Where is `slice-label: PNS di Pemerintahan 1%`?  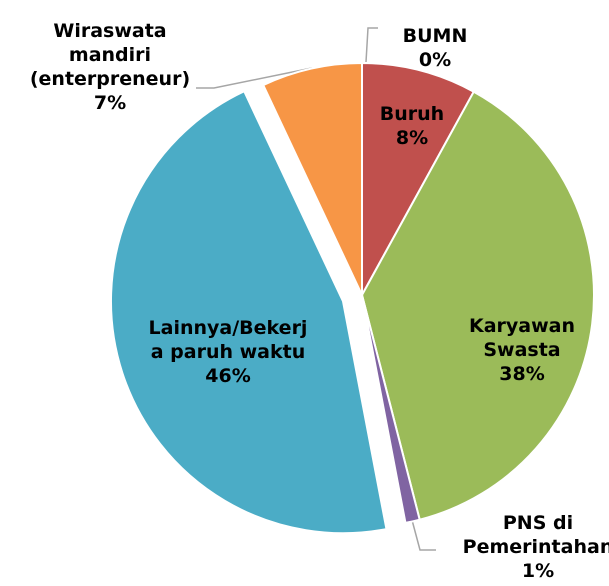 slice-label: PNS di Pemerintahan 1% is located at coordinates (536, 547).